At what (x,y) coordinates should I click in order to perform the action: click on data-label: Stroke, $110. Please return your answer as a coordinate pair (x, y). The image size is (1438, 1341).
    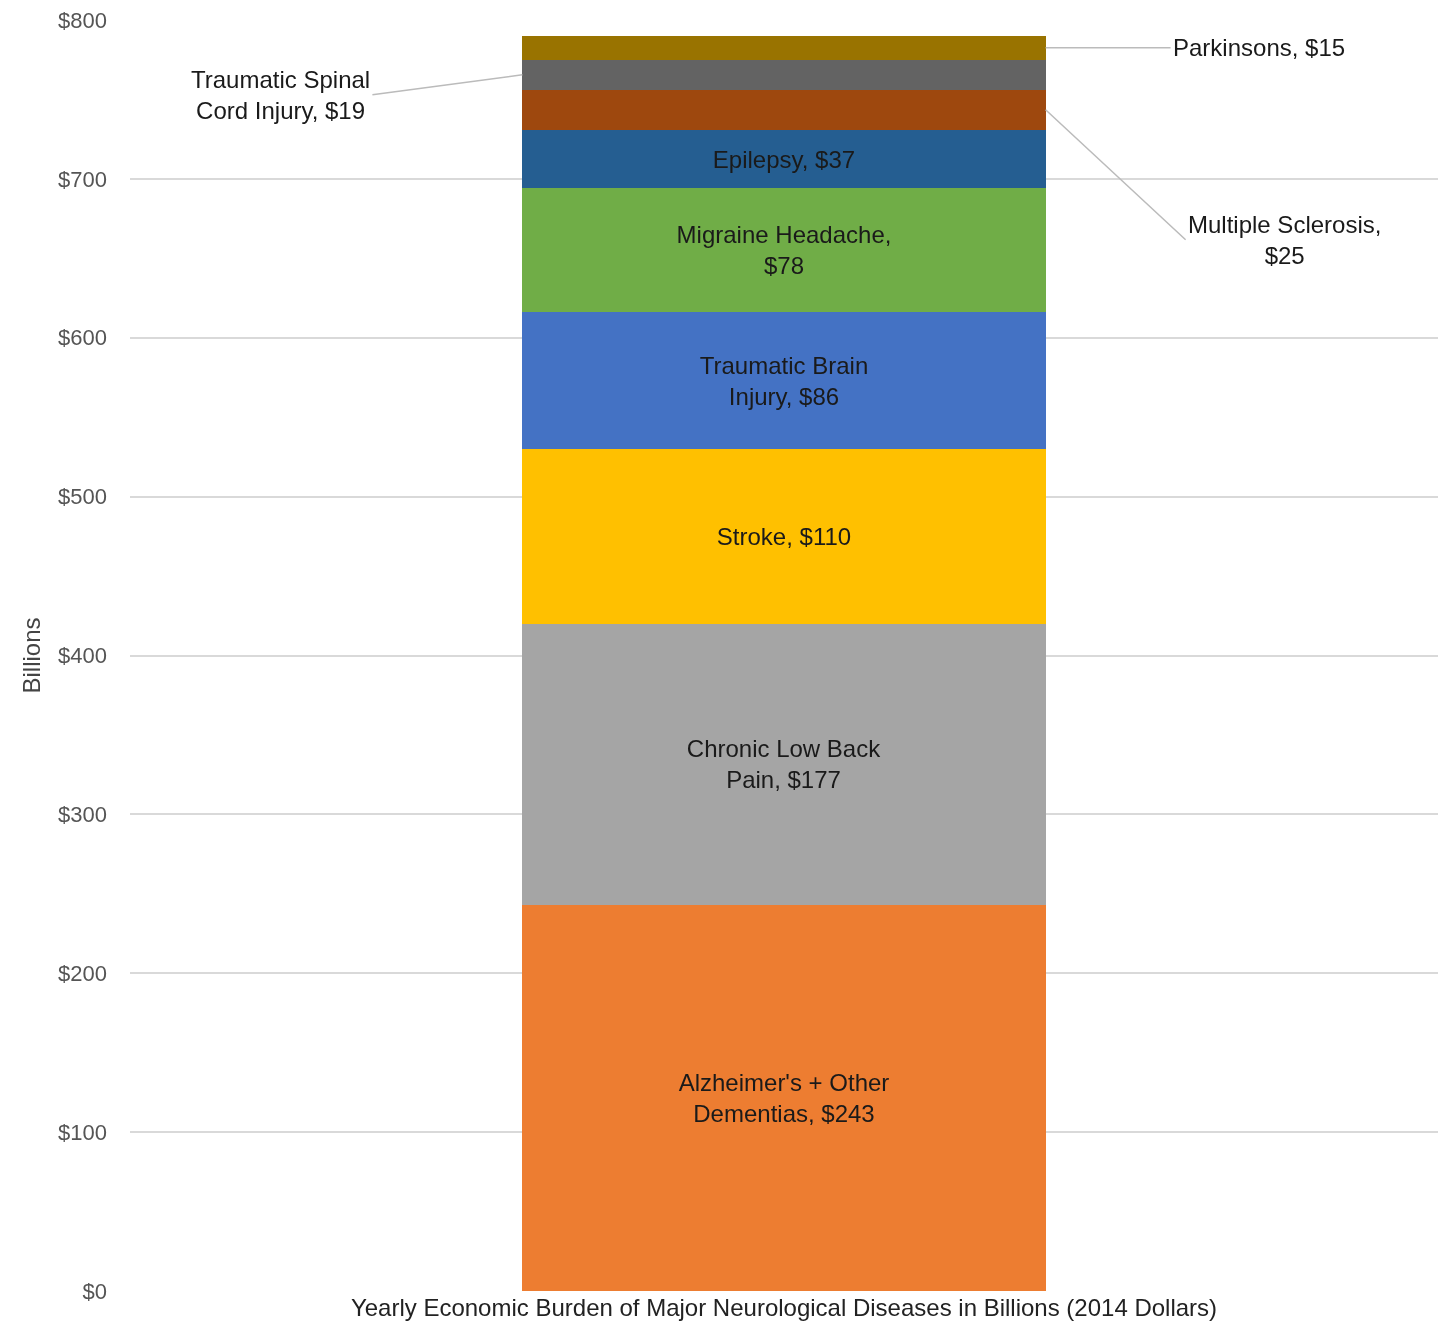
    Looking at the image, I should click on (784, 536).